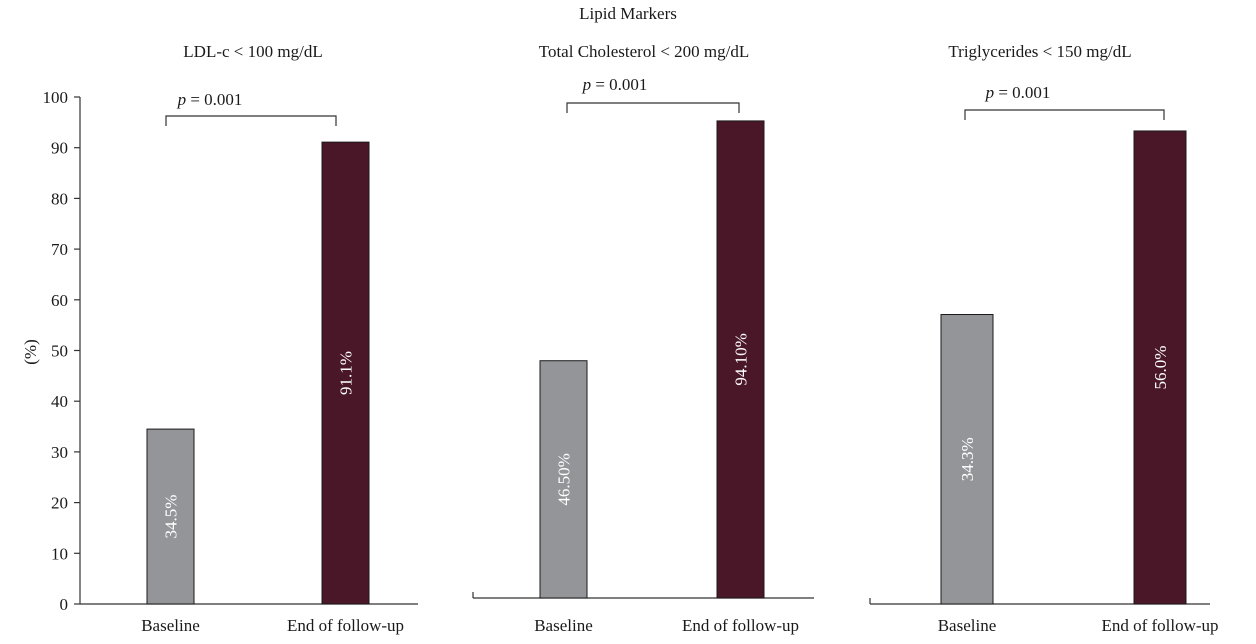  I want to click on y-tick-label: 10, so click(59, 553).